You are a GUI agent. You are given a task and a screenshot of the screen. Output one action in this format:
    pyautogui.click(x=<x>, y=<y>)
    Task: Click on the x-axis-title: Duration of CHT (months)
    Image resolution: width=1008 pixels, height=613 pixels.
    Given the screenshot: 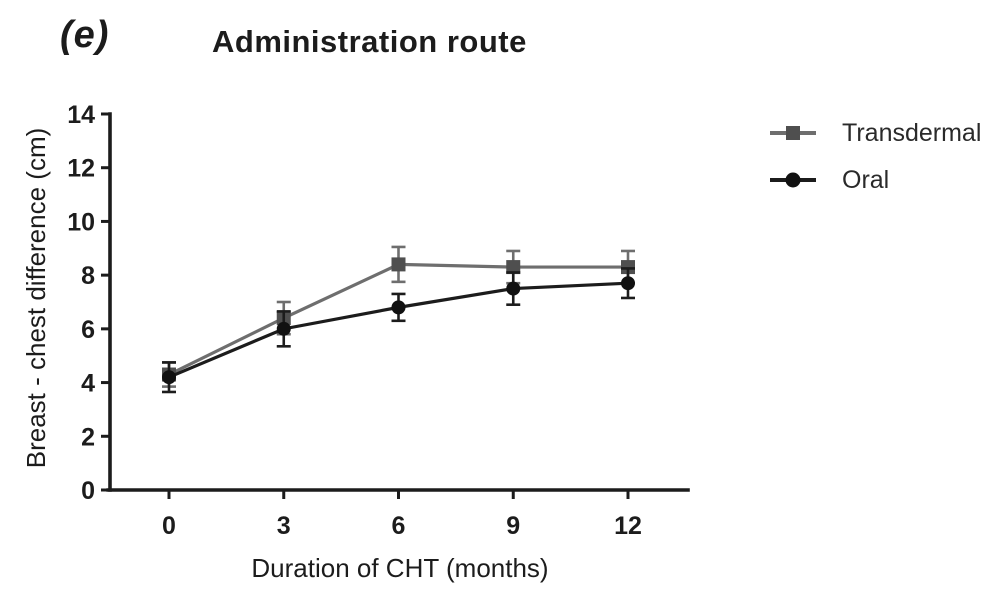 What is the action you would take?
    pyautogui.click(x=399, y=568)
    